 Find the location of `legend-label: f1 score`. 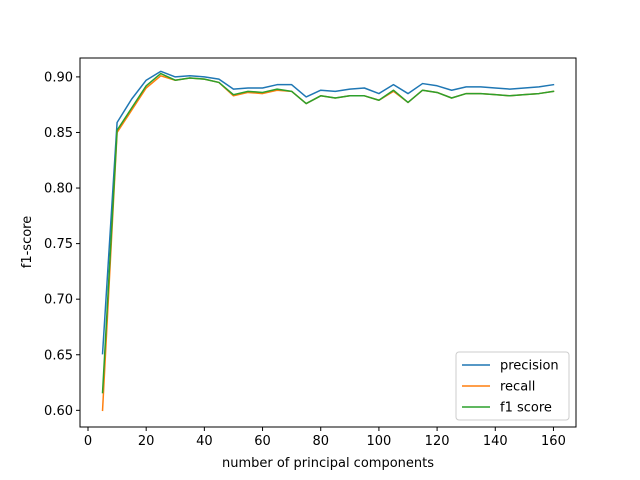

legend-label: f1 score is located at coordinates (526, 408).